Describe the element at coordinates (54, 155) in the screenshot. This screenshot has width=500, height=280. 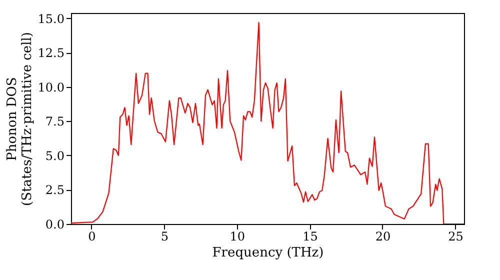
I see `y-tick-label: 5.0` at that location.